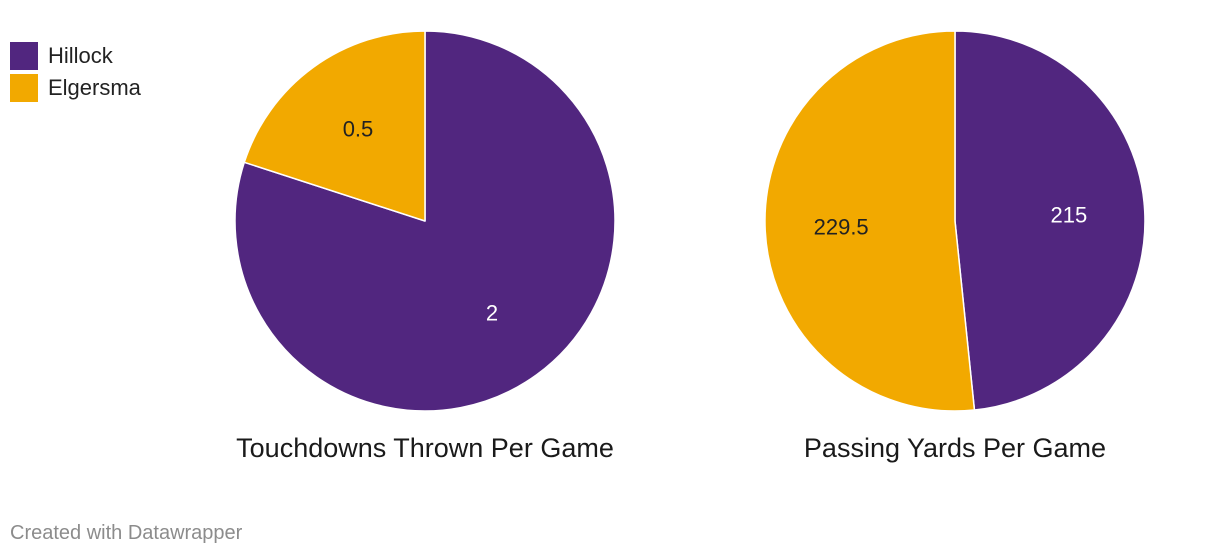 The width and height of the screenshot is (1220, 560). What do you see at coordinates (24, 56) in the screenshot?
I see `legend-swatch-hillock` at bounding box center [24, 56].